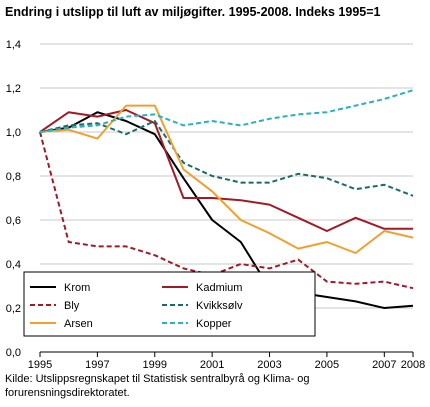 Image resolution: width=430 pixels, height=407 pixels. What do you see at coordinates (214, 324) in the screenshot?
I see `legend-label: Kopper` at bounding box center [214, 324].